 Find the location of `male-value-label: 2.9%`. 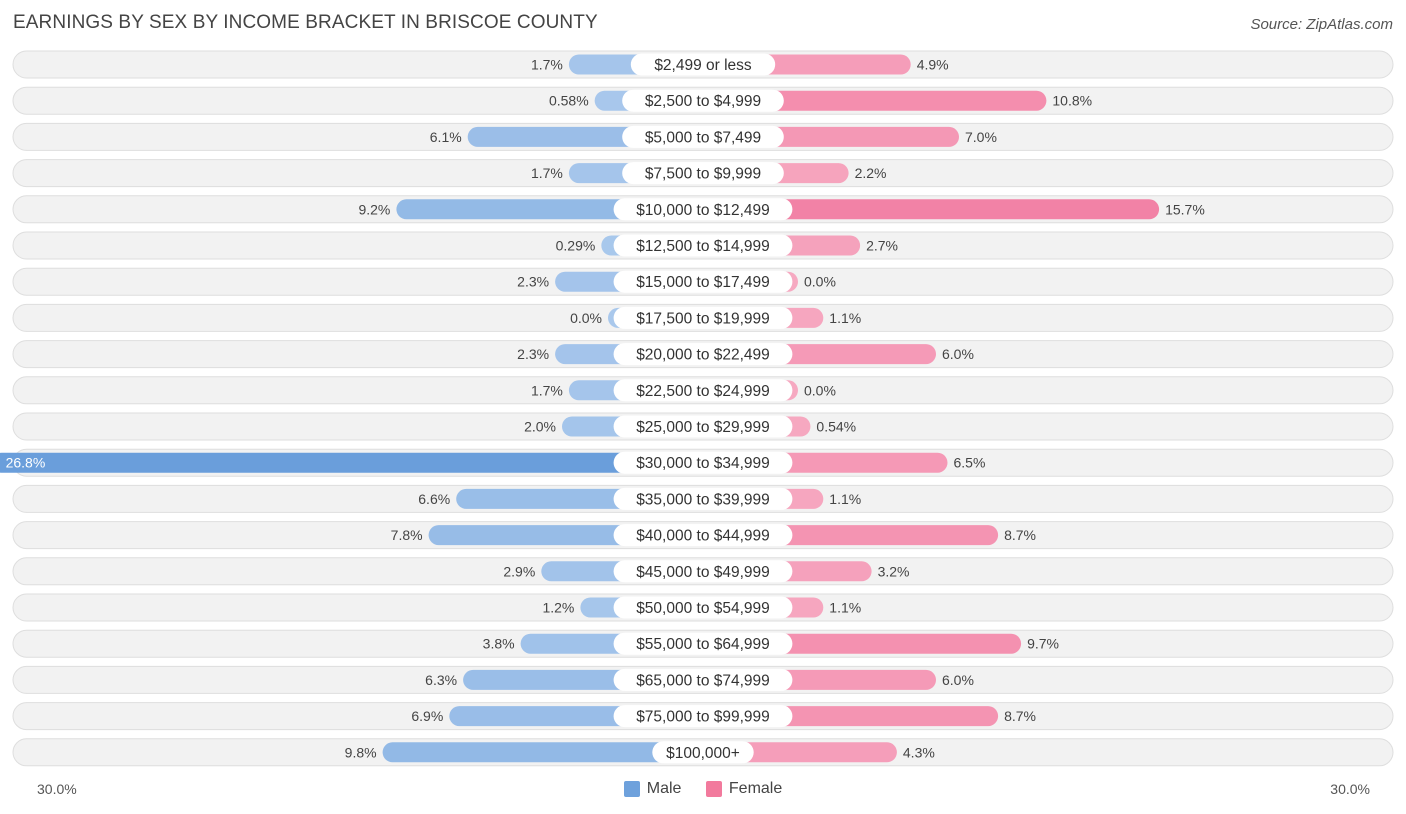

male-value-label: 2.9% is located at coordinates (519, 571).